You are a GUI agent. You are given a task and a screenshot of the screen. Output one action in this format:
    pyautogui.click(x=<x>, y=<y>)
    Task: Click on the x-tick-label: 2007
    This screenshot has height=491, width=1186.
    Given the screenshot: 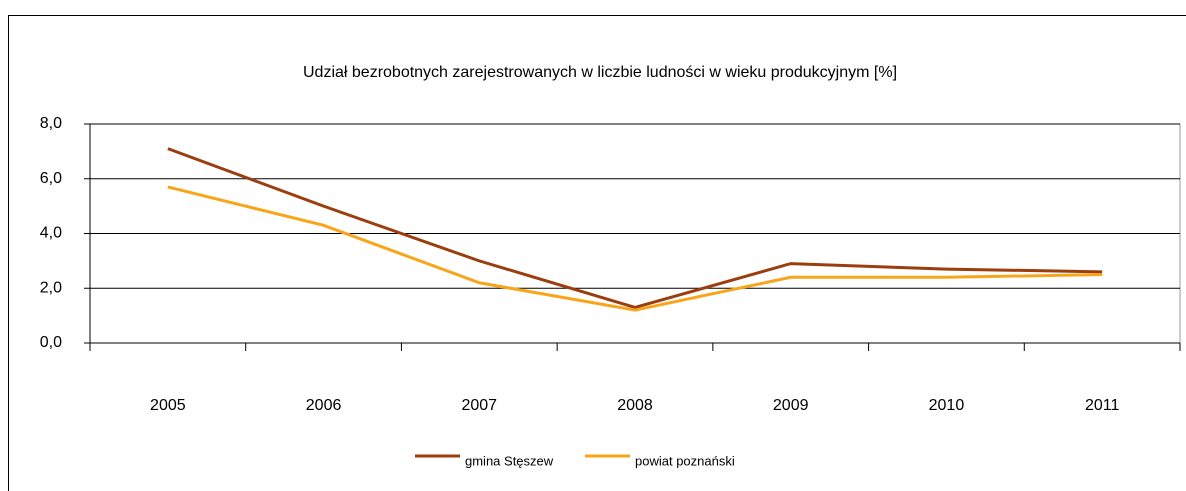 What is the action you would take?
    pyautogui.click(x=479, y=405)
    